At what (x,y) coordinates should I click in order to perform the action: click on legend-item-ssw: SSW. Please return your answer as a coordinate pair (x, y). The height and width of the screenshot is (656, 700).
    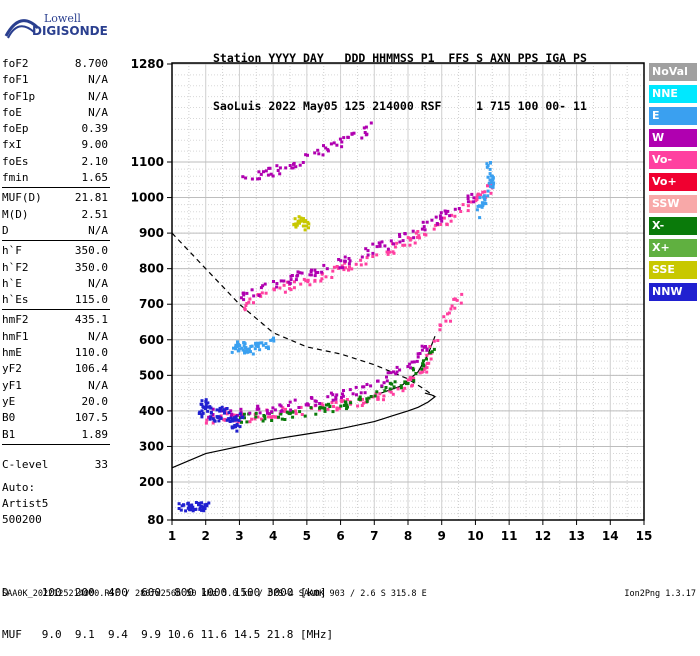
    Looking at the image, I should click on (673, 204).